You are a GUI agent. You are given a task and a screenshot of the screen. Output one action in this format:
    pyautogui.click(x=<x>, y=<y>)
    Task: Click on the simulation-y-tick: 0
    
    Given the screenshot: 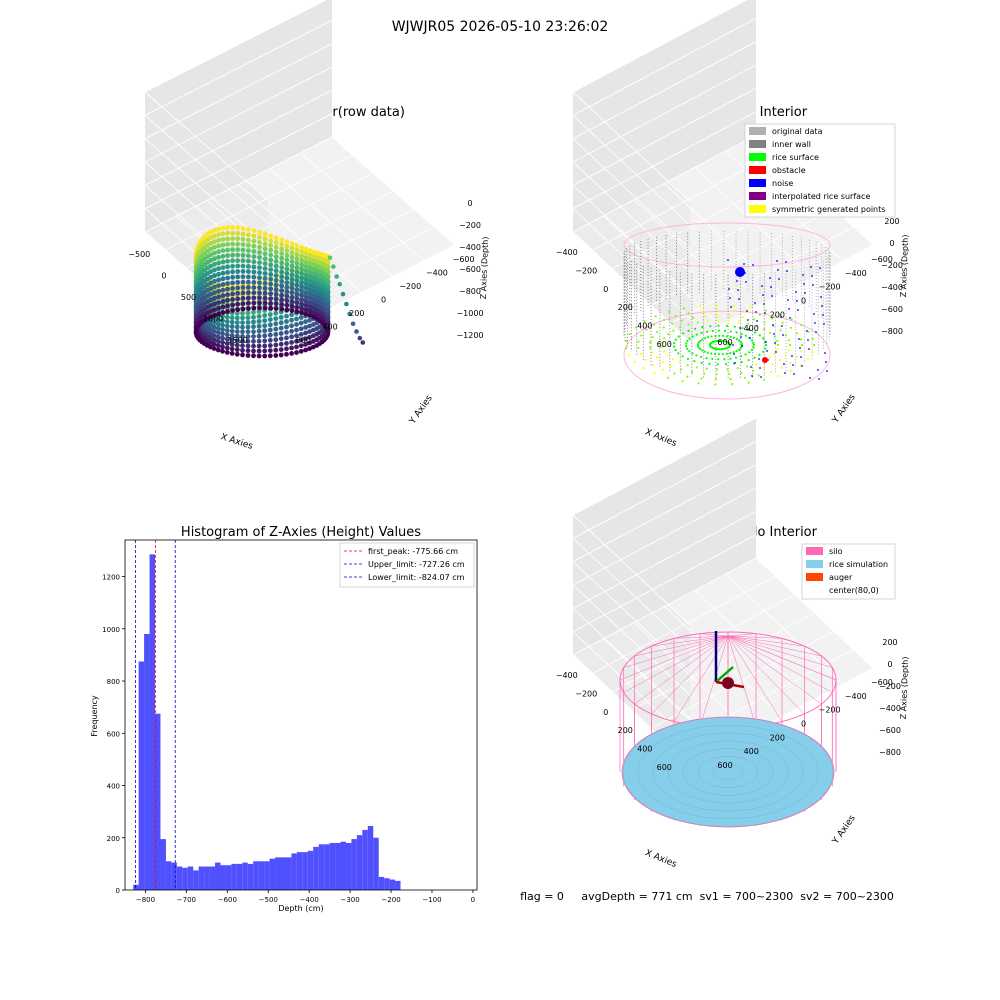 What is the action you would take?
    pyautogui.click(x=803, y=724)
    